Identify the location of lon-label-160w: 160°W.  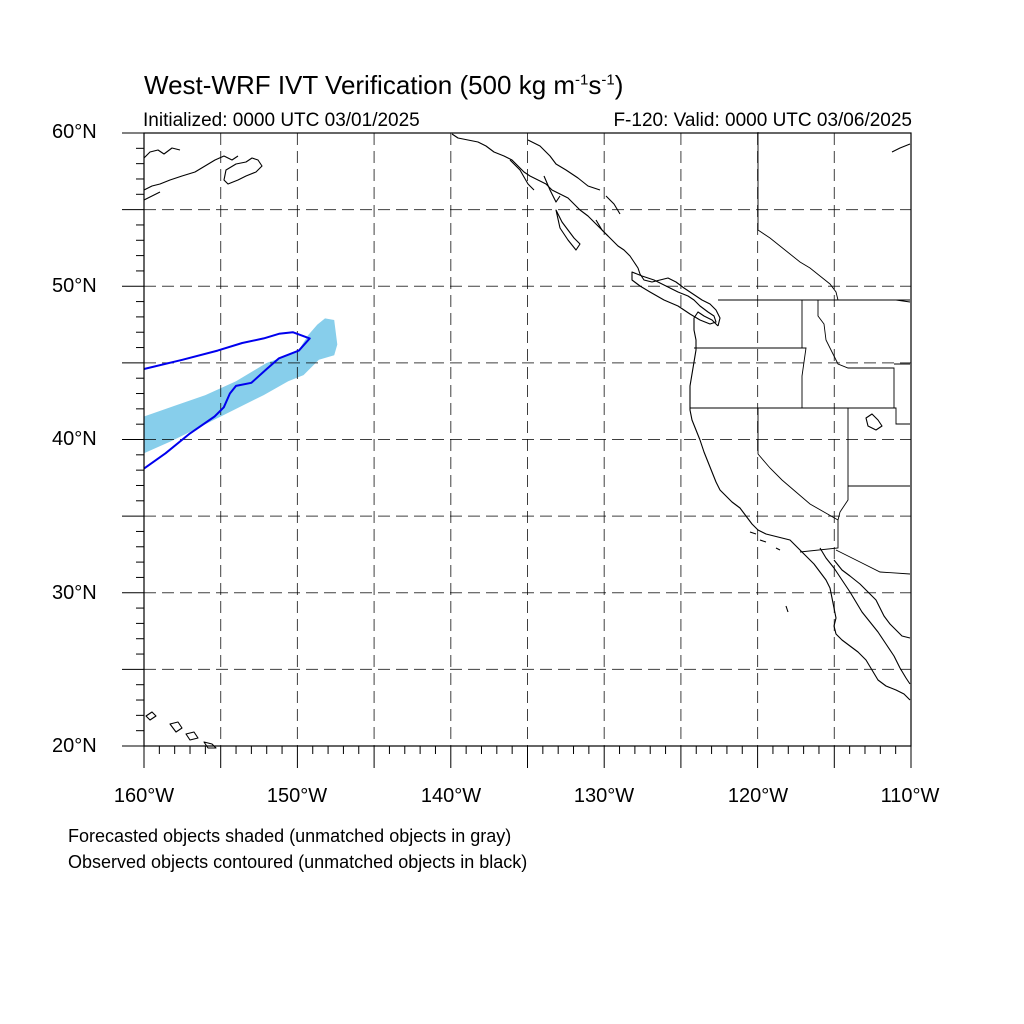
(144, 796).